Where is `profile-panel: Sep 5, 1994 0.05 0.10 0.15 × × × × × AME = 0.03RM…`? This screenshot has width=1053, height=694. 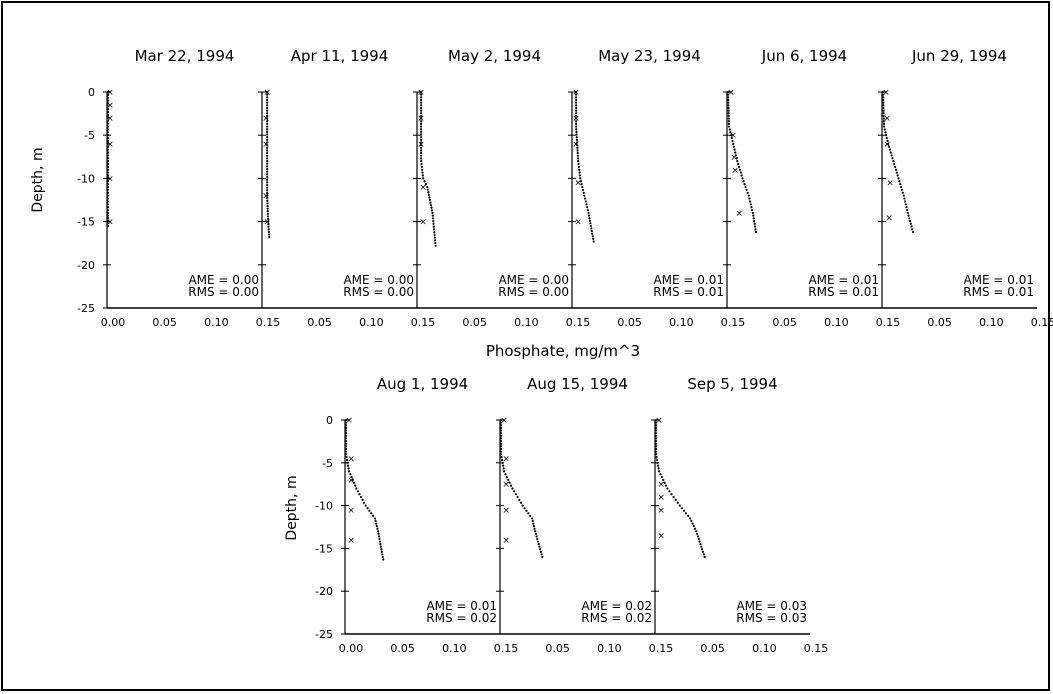 profile-panel: Sep 5, 1994 0.05 0.10 0.15 × × × × × AME = 0.03RM… is located at coordinates (739, 515).